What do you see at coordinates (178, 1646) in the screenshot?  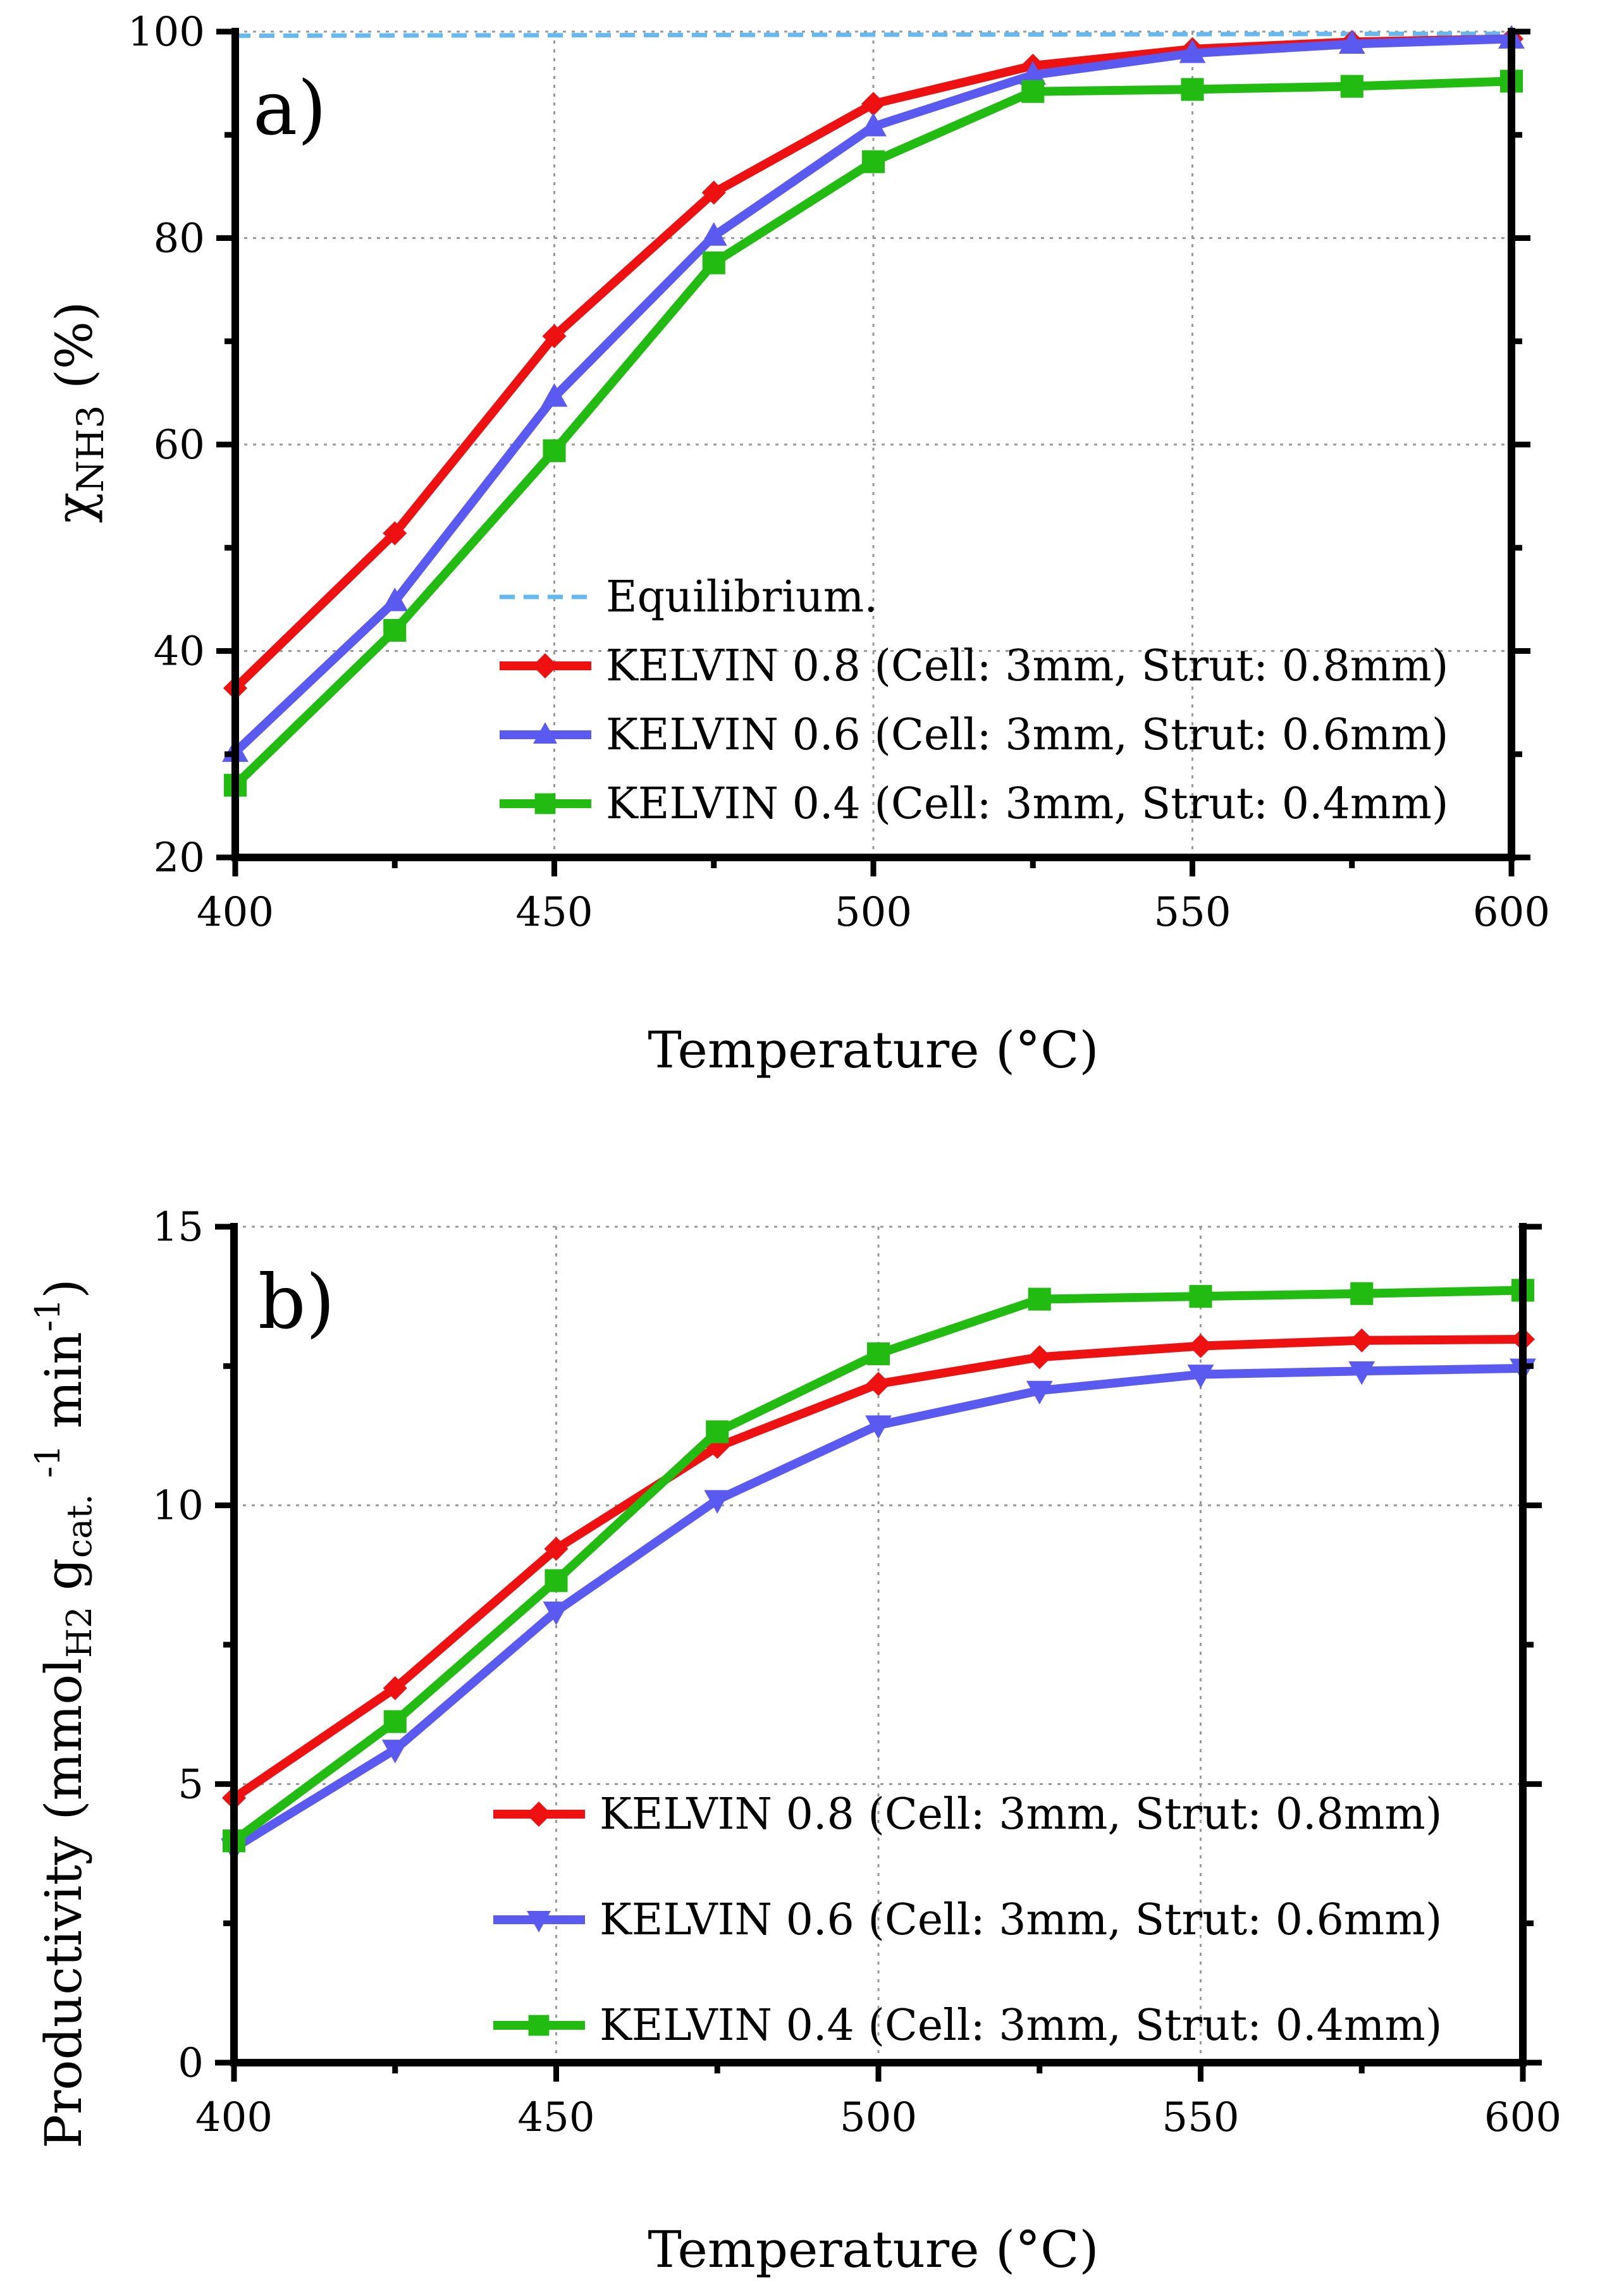 I see `panel-b-y-tick-labels: 0 5 10 15` at bounding box center [178, 1646].